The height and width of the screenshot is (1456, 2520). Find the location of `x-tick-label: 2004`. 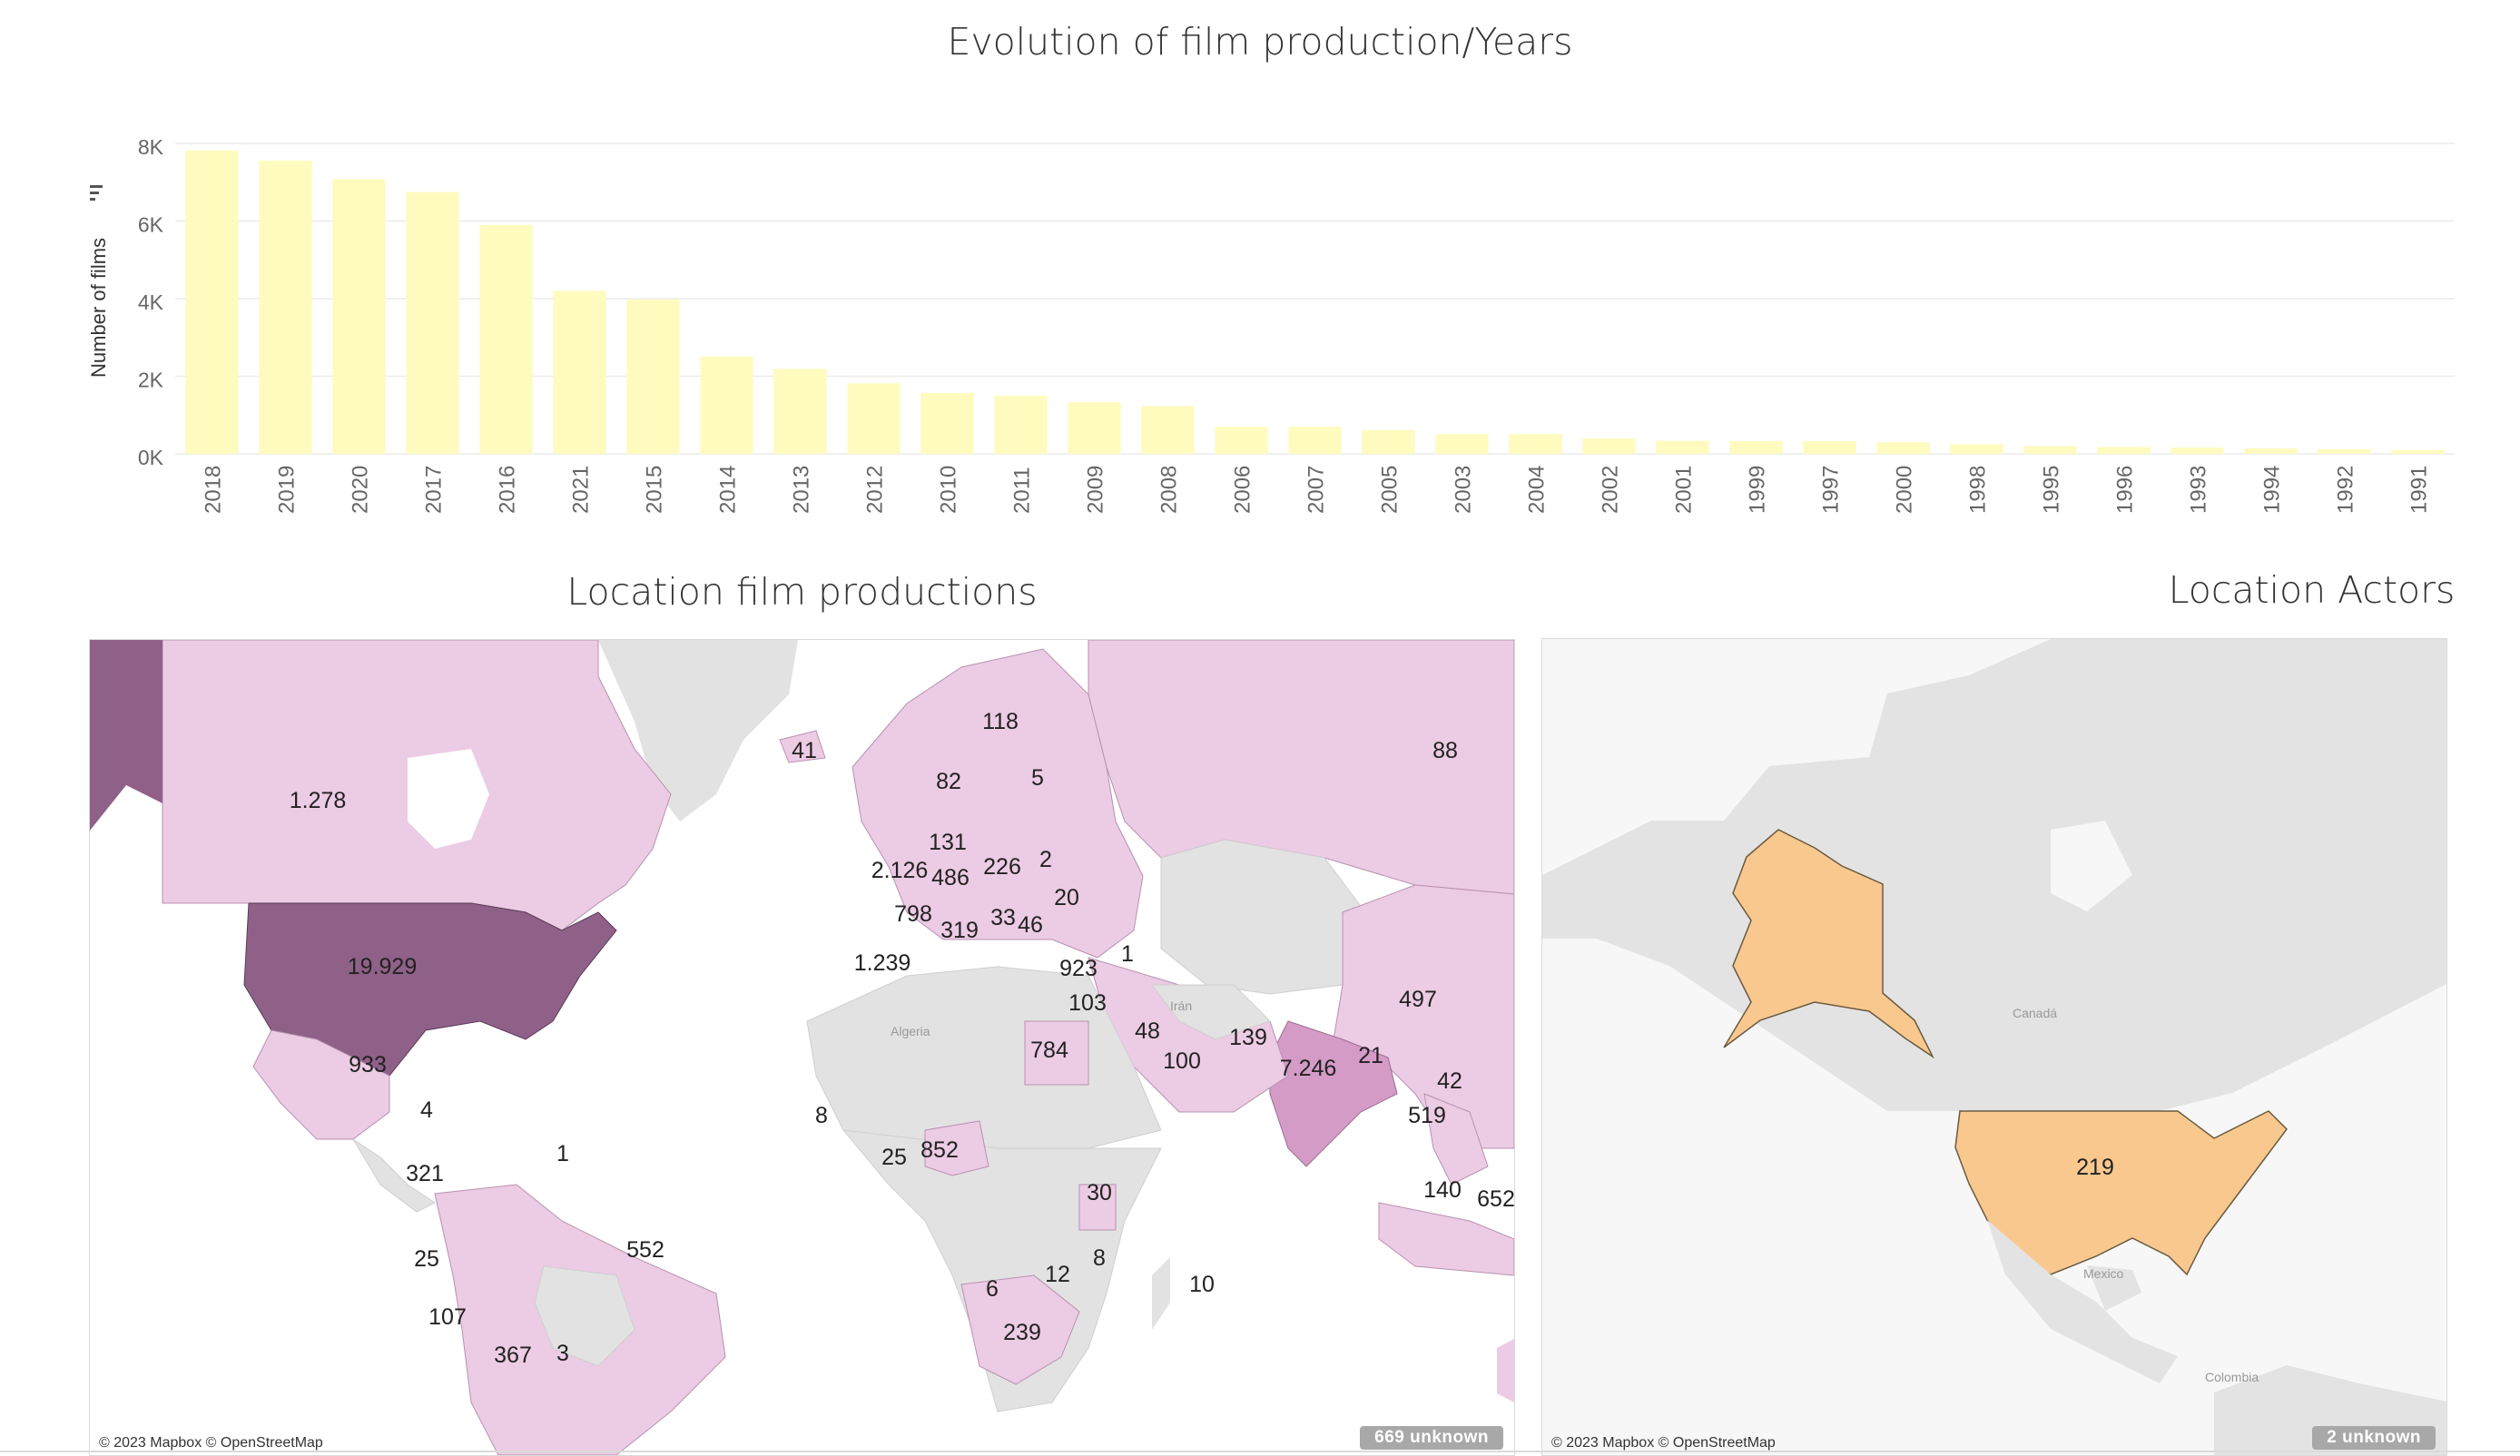

x-tick-label: 2004 is located at coordinates (1538, 490).